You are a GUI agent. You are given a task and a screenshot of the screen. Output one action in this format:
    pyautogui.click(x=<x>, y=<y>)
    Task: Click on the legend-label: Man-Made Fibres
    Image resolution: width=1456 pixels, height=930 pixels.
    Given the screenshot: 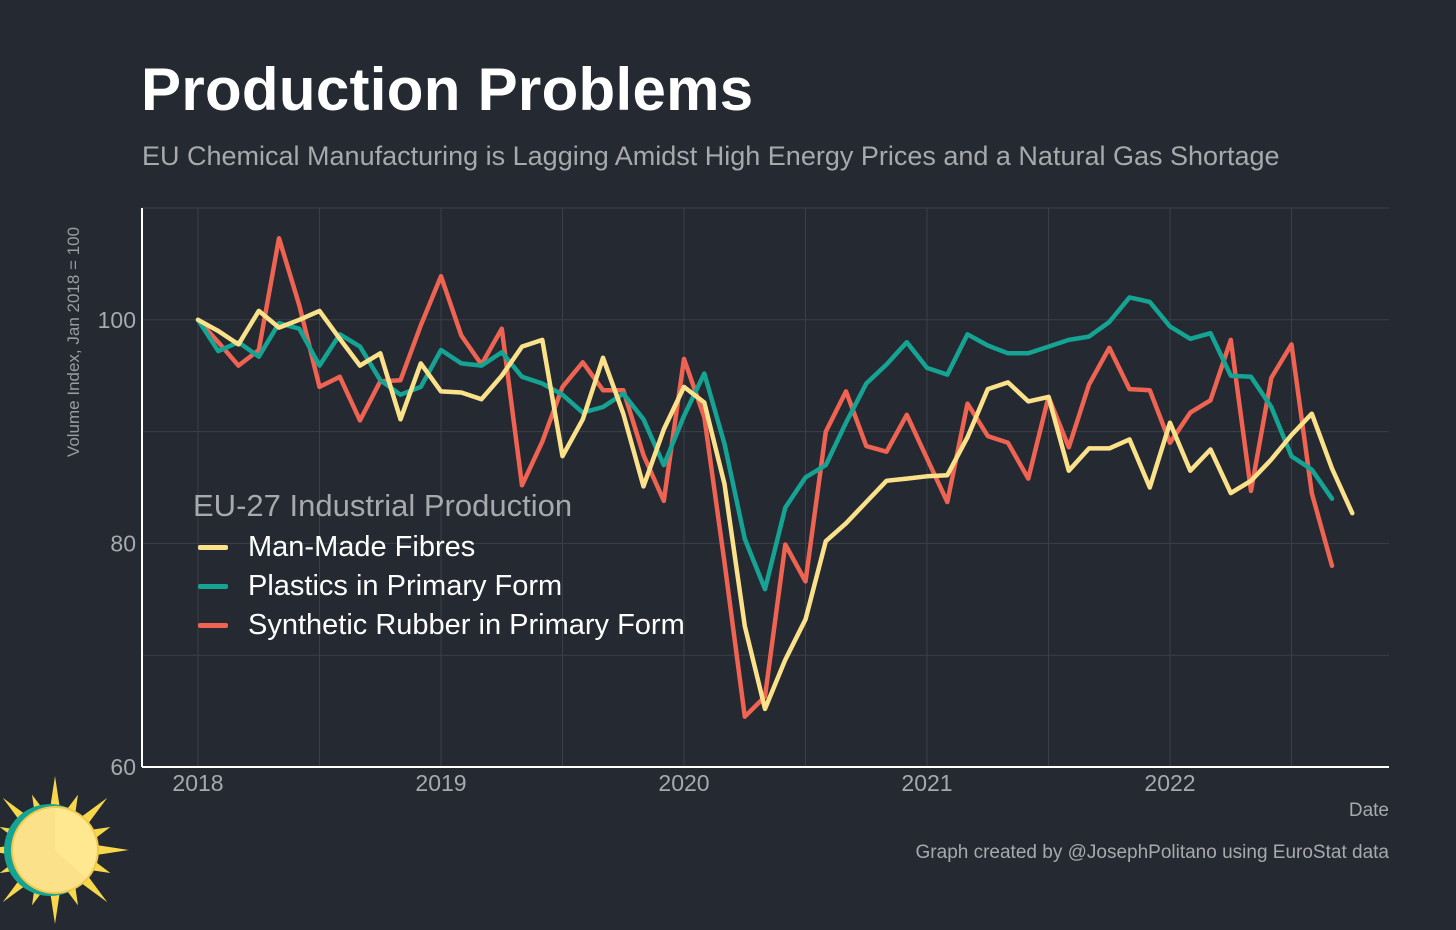 What is the action you would take?
    pyautogui.click(x=362, y=547)
    